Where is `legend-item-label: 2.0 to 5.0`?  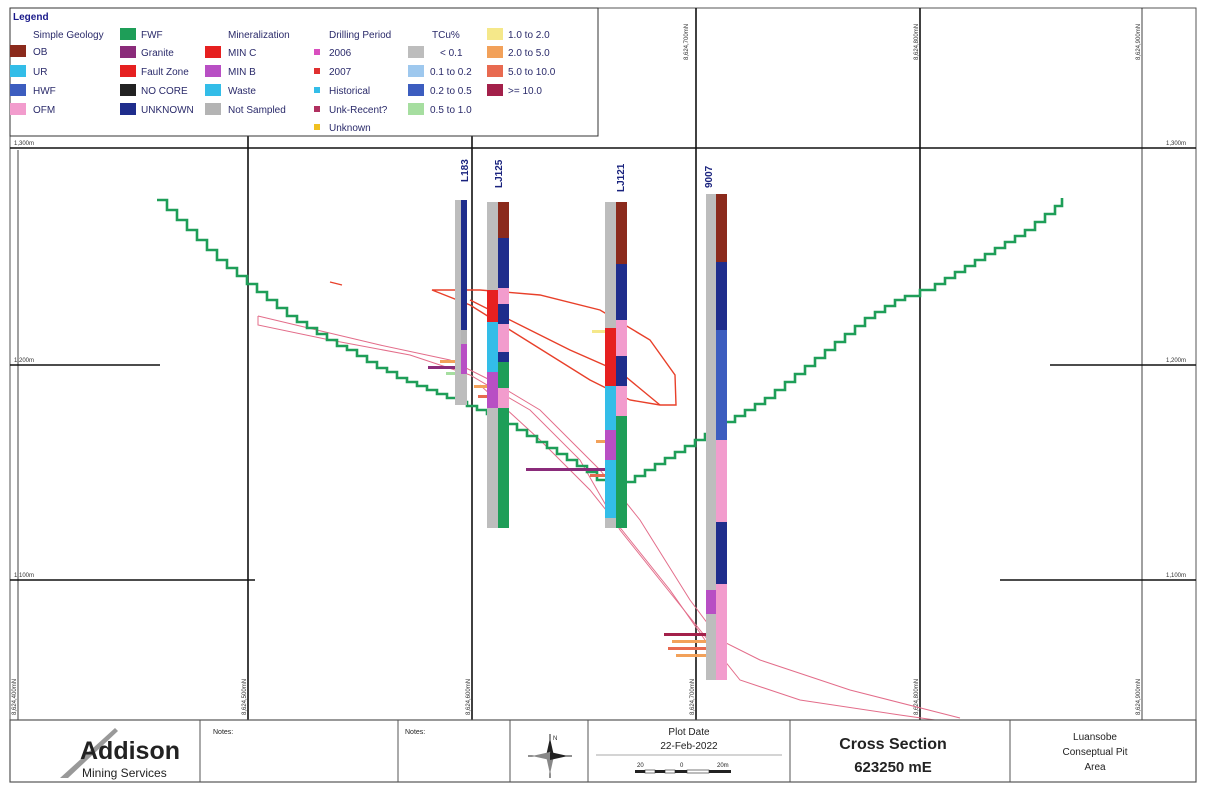
legend-item-label: 2.0 to 5.0 is located at coordinates (529, 53).